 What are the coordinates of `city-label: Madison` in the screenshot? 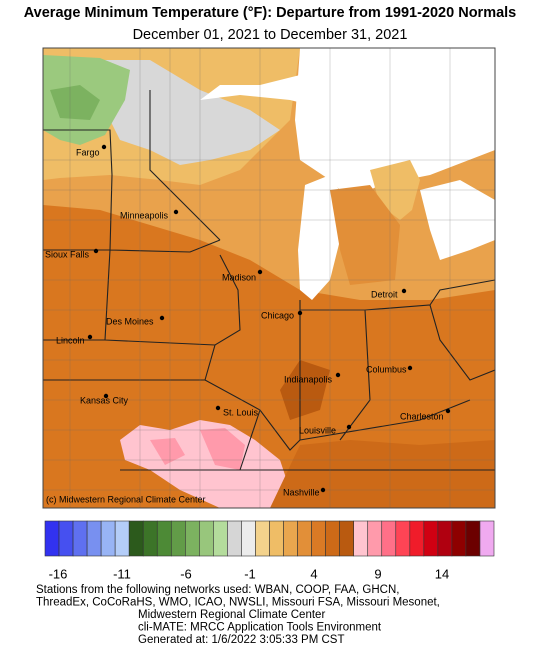 It's located at (239, 277).